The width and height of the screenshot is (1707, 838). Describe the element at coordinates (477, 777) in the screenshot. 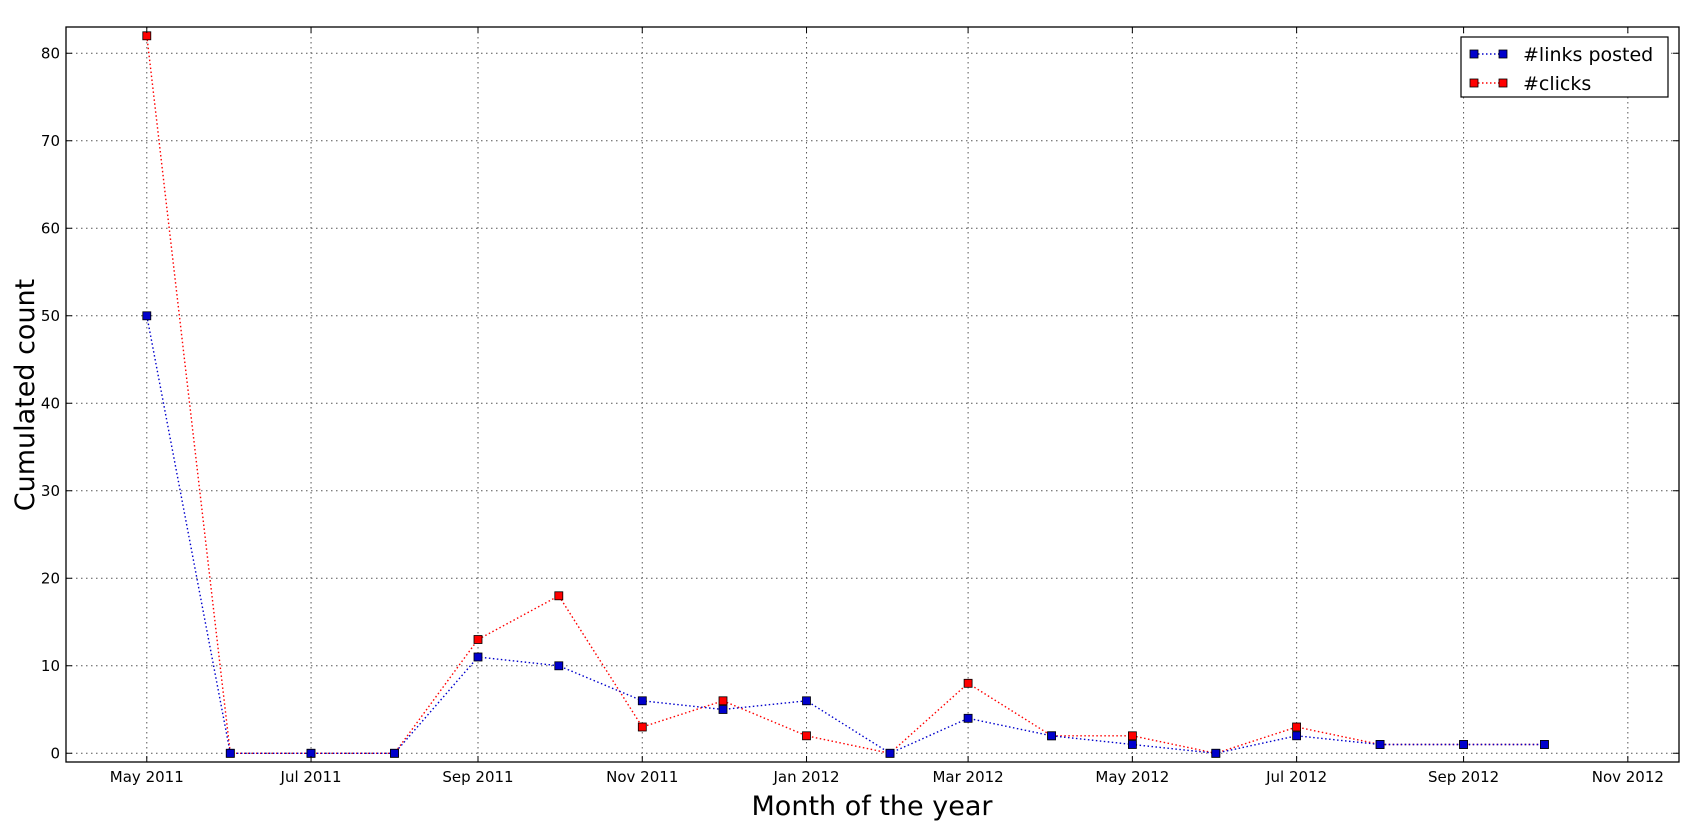

I see `x-tick-label: Sep 2011` at that location.